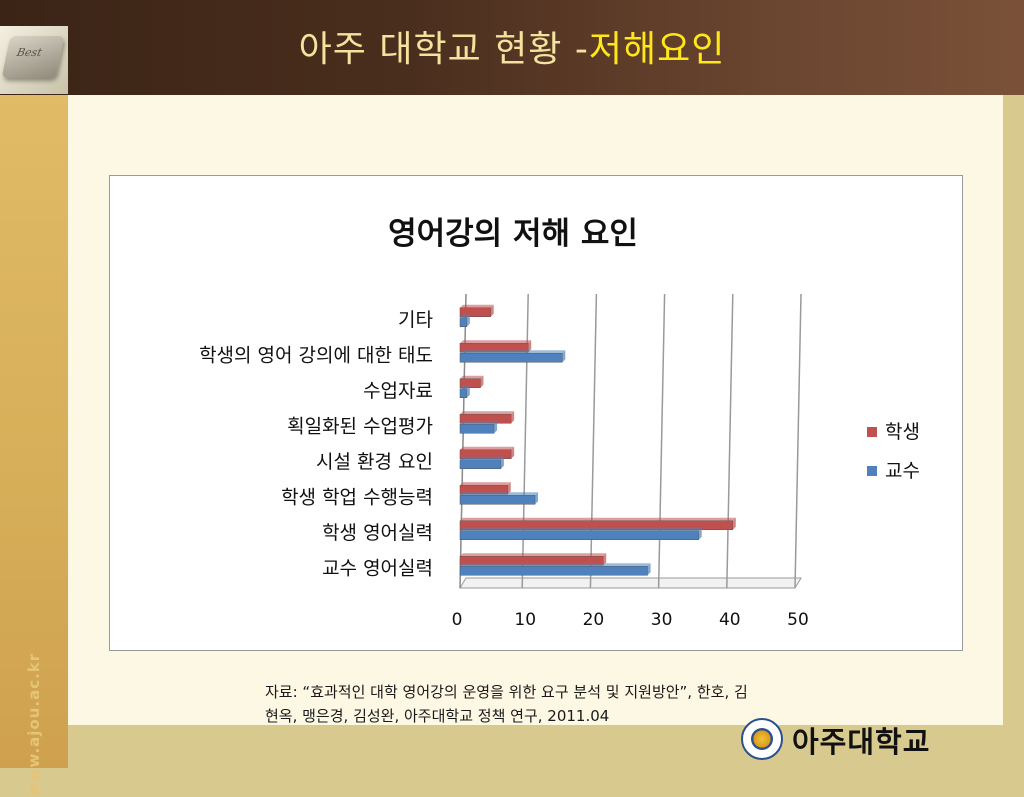  What do you see at coordinates (443, 49) in the screenshot?
I see `slide-title-main: 아주 대학교 현황 -` at bounding box center [443, 49].